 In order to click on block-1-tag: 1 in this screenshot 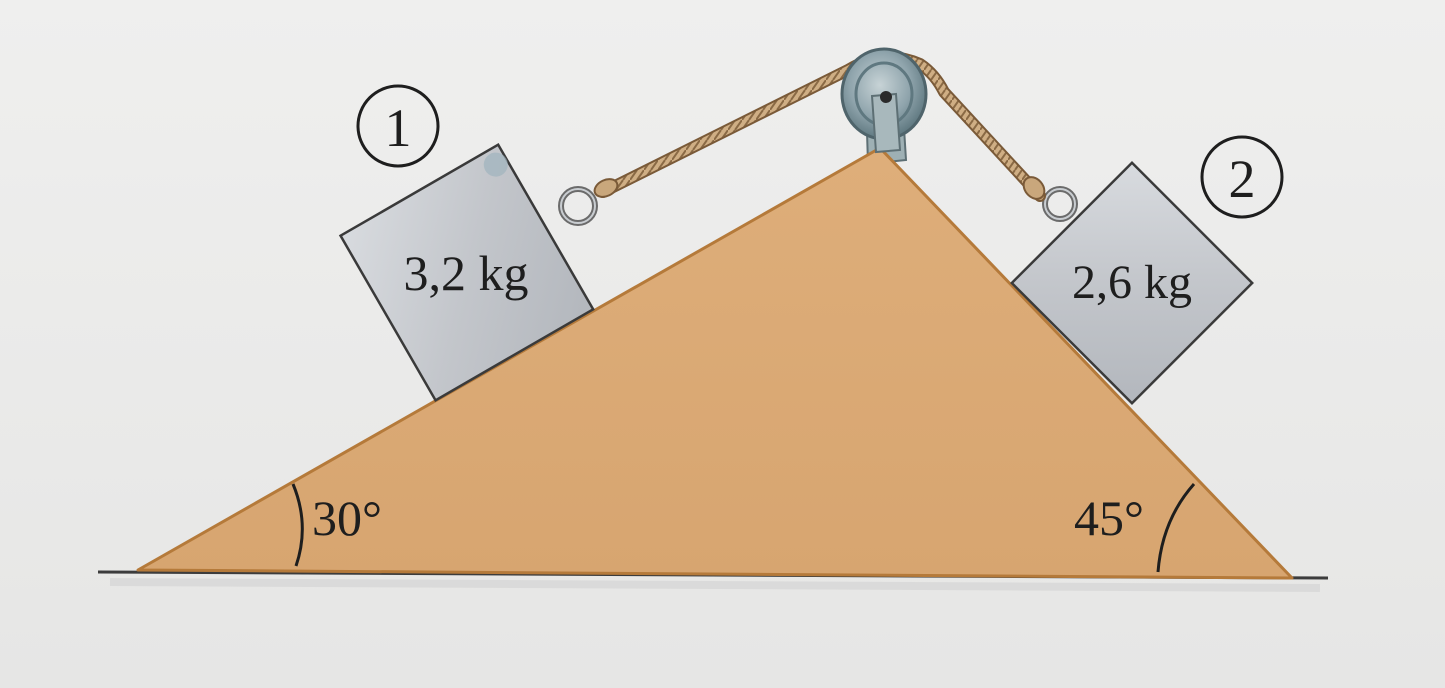, I will do `click(398, 126)`.